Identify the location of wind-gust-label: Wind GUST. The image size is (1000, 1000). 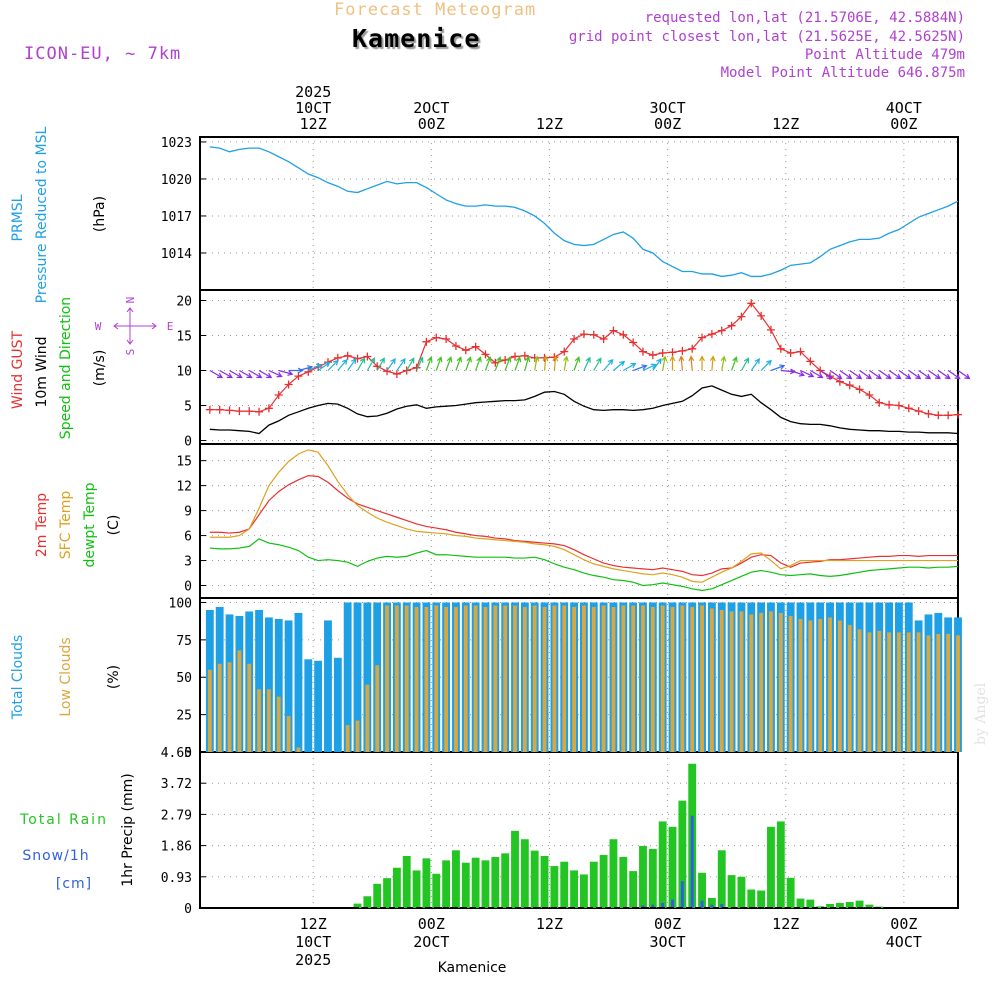
(18, 369).